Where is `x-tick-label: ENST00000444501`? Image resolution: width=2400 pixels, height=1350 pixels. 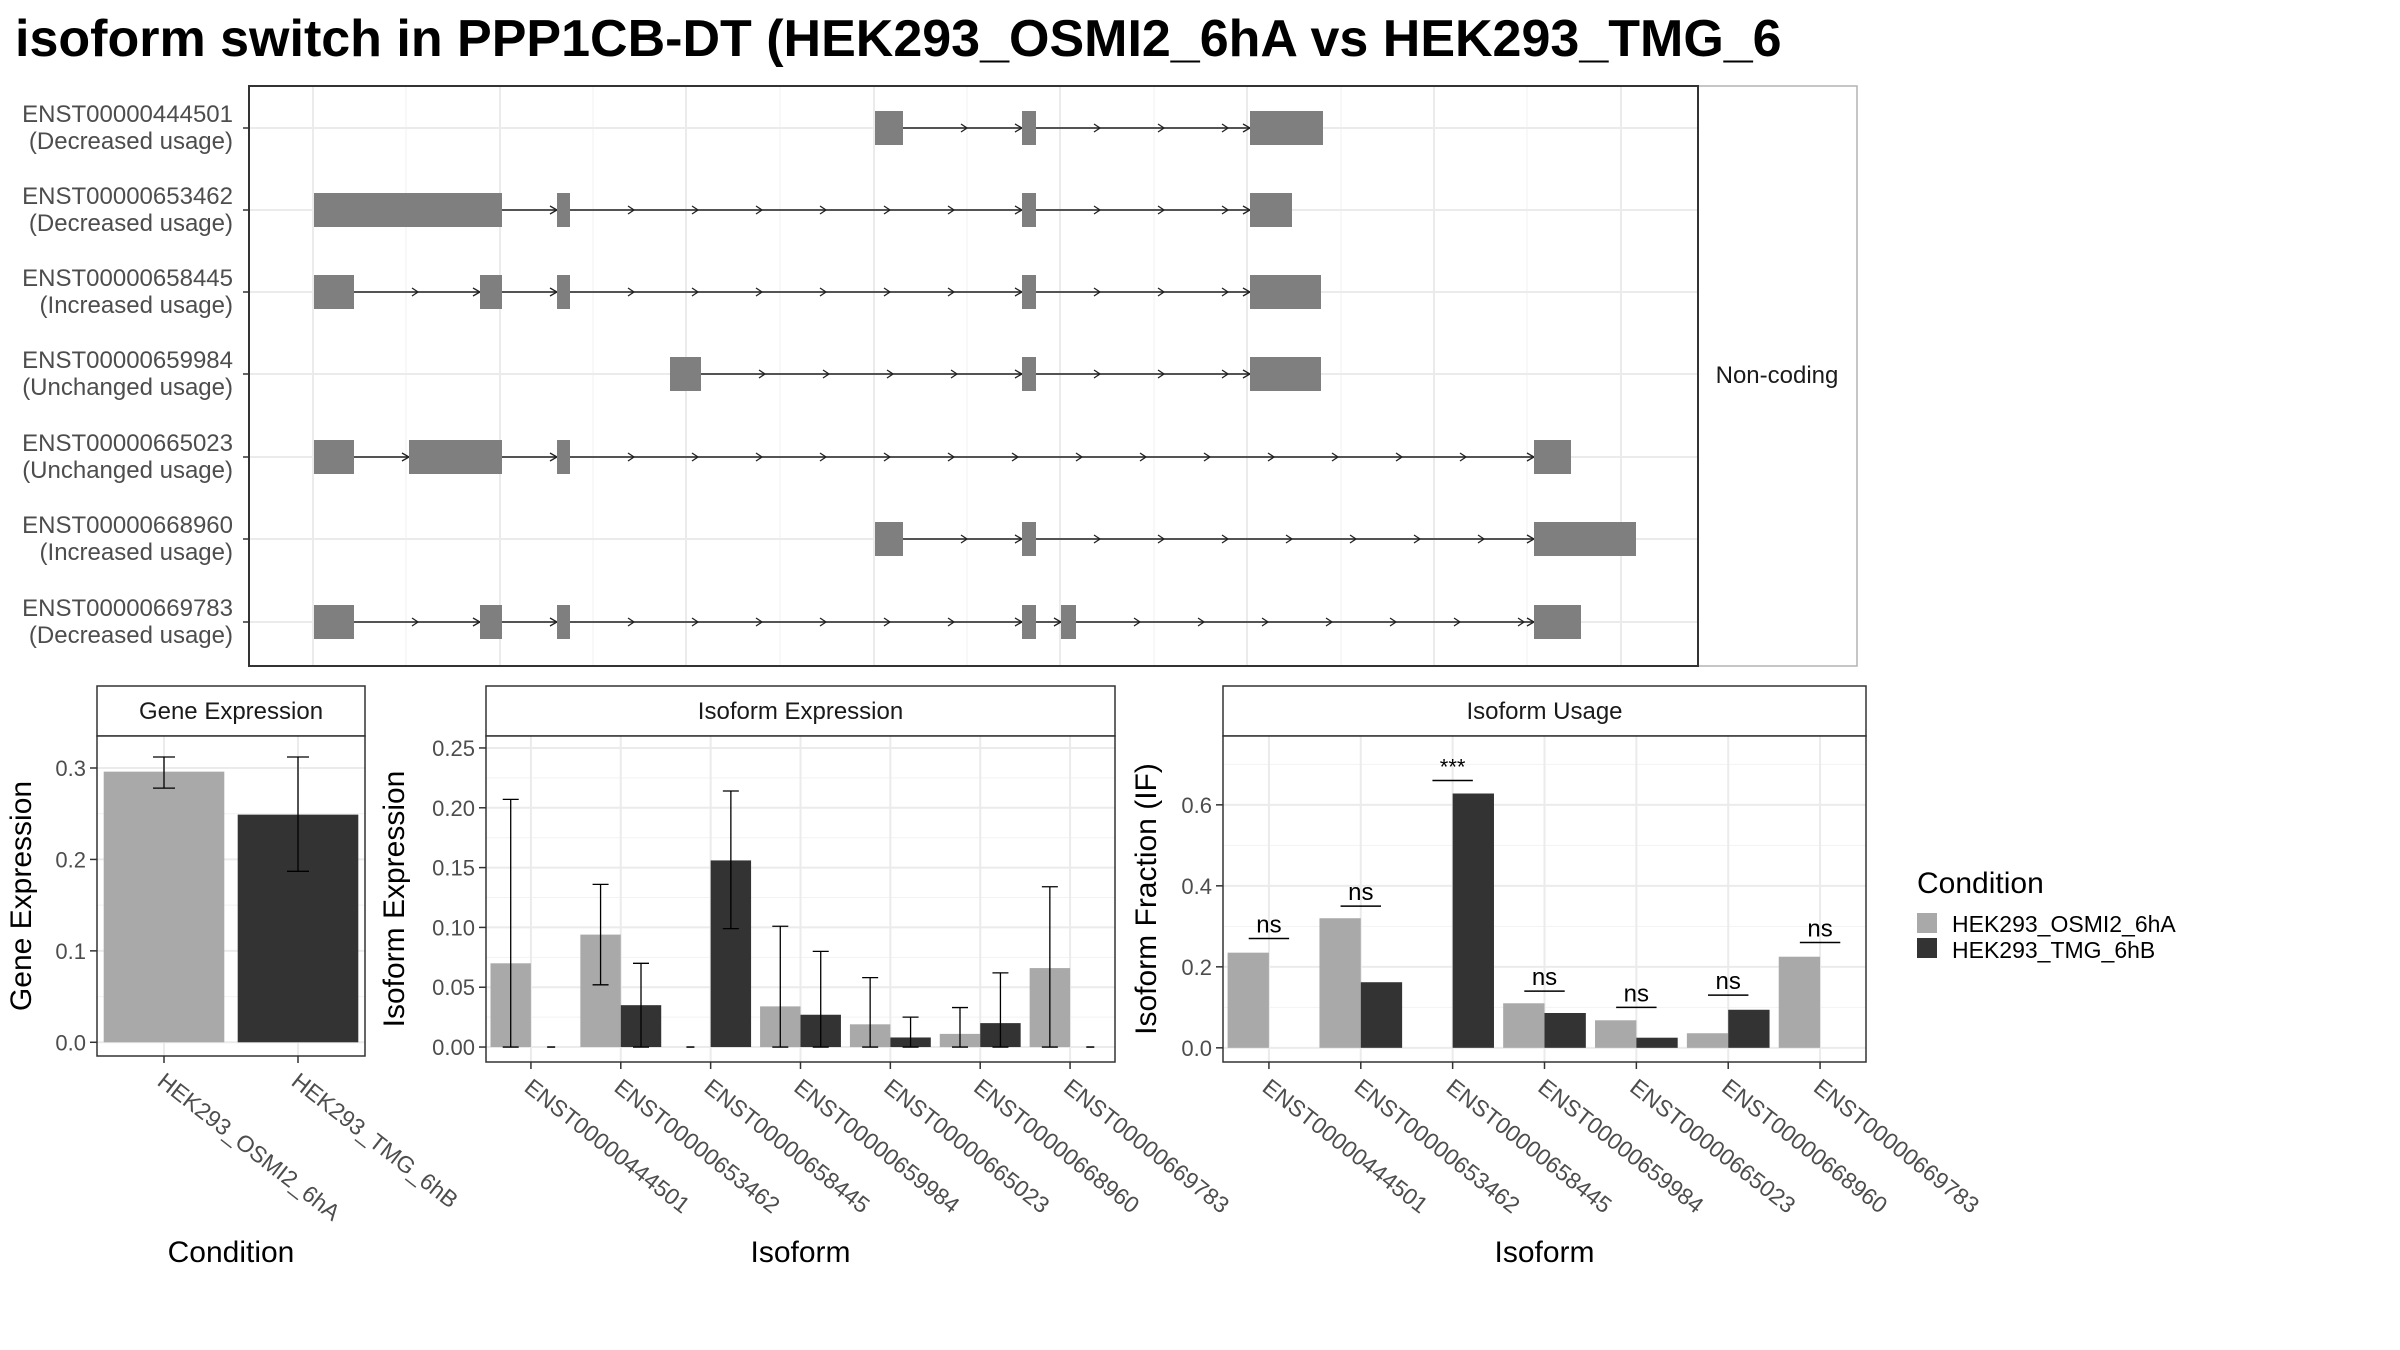 x-tick-label: ENST00000444501 is located at coordinates (607, 1145).